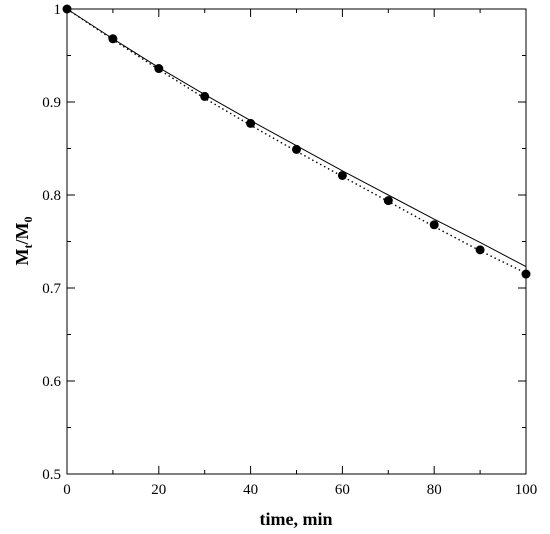 This screenshot has width=550, height=534. Describe the element at coordinates (51, 289) in the screenshot. I see `y-tick-label: 0.7` at that location.